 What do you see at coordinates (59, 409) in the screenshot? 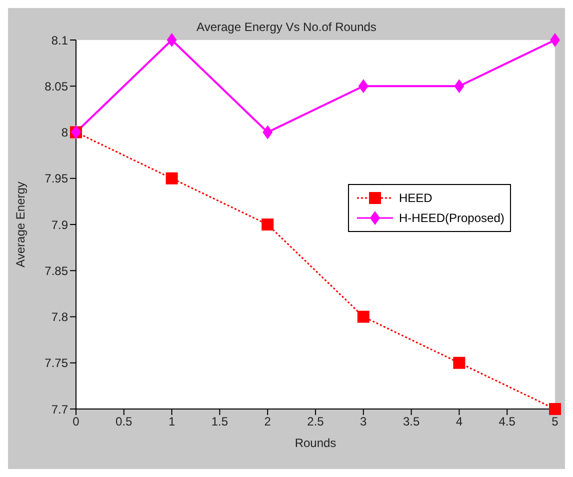
I see `y-tick-label: 7.7` at bounding box center [59, 409].